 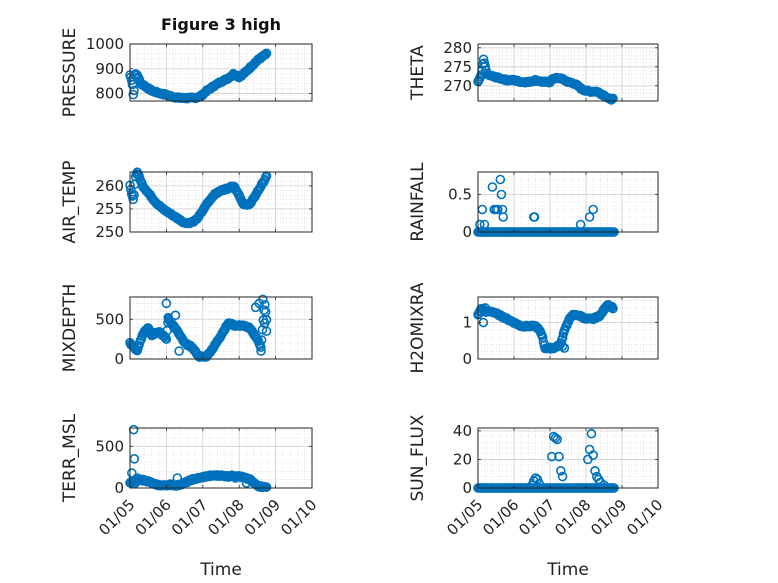 What do you see at coordinates (462, 431) in the screenshot?
I see `y-tick-label: 40` at bounding box center [462, 431].